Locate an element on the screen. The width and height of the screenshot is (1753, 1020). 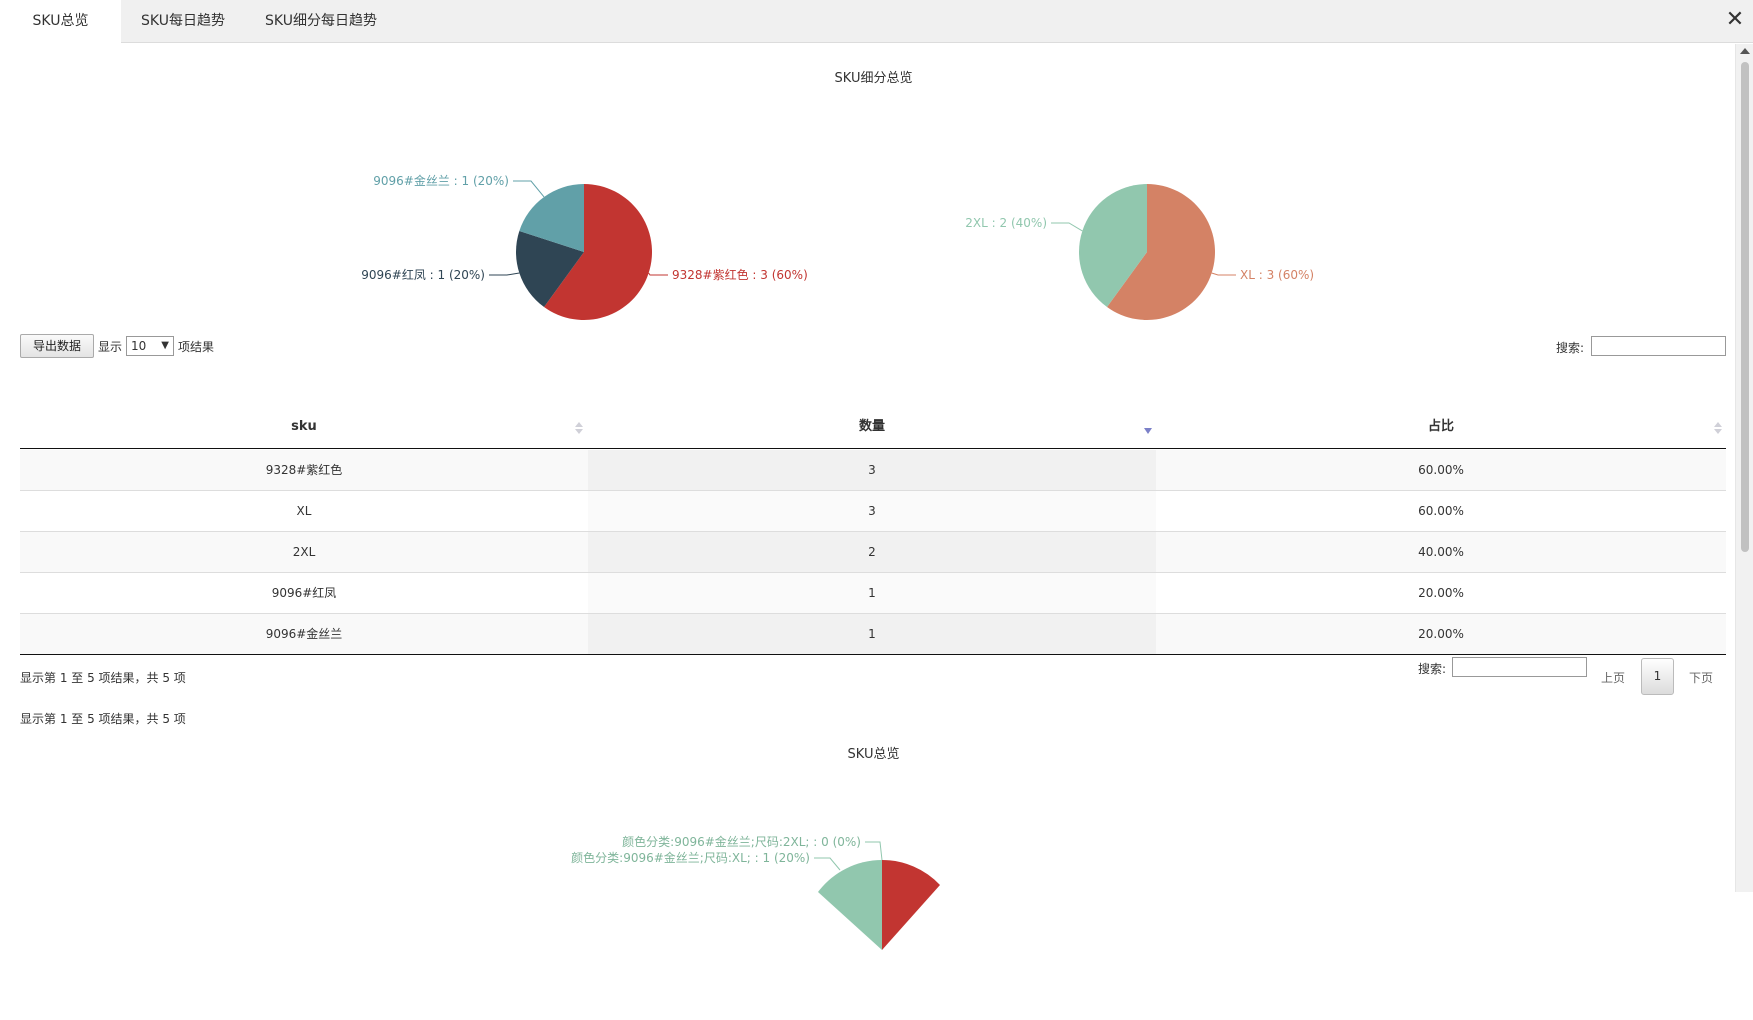
cell-ratio: 40.00% is located at coordinates (1441, 552).